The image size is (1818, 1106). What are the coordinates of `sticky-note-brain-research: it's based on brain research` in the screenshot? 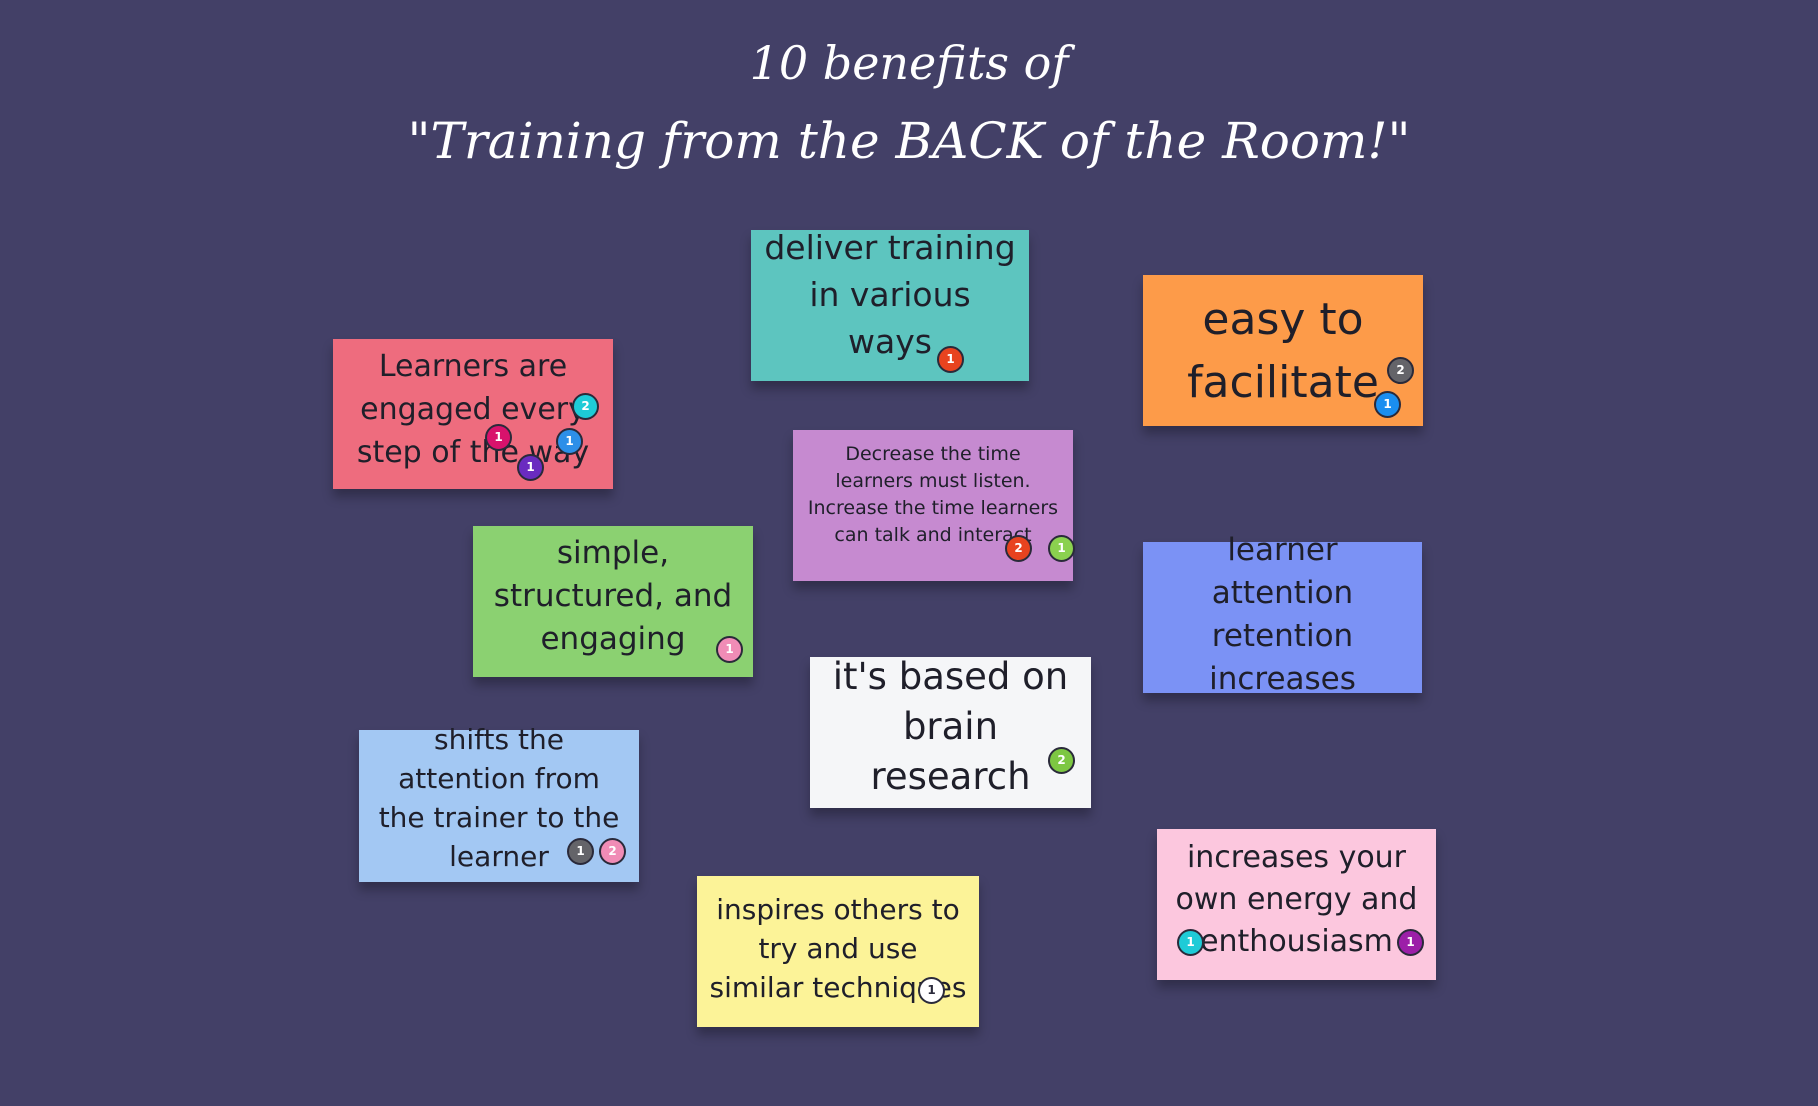 It's located at (950, 731).